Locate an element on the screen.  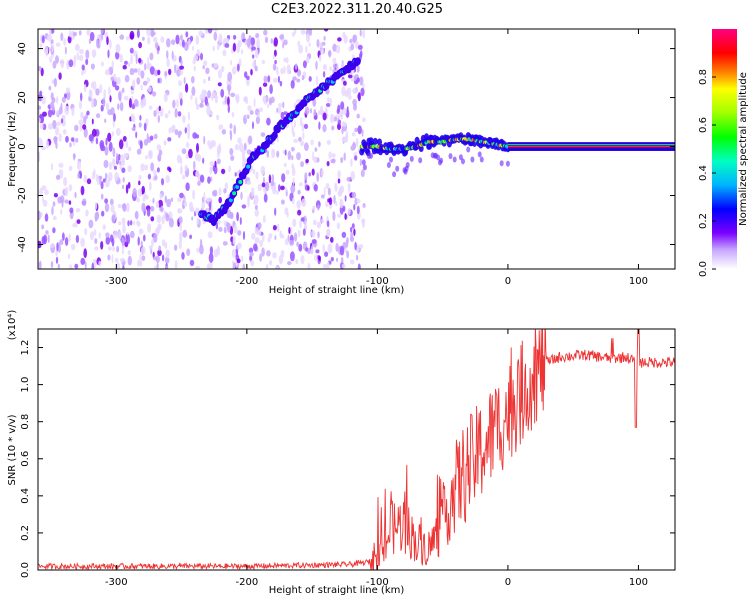
top-x-axis-label: Height of straight line (km) is located at coordinates (337, 290).